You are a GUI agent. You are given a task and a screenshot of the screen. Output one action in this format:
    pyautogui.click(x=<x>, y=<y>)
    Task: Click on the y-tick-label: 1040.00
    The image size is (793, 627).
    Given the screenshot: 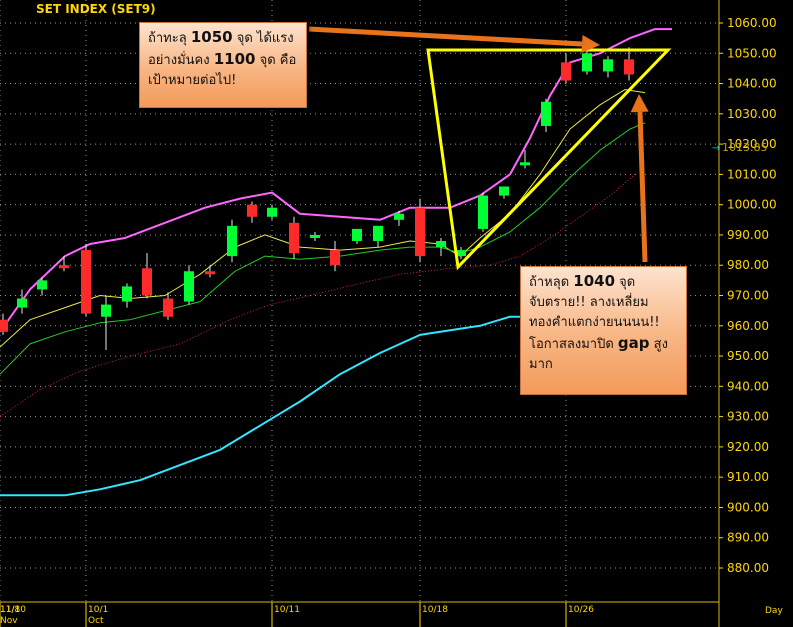 What is the action you would take?
    pyautogui.click(x=752, y=84)
    